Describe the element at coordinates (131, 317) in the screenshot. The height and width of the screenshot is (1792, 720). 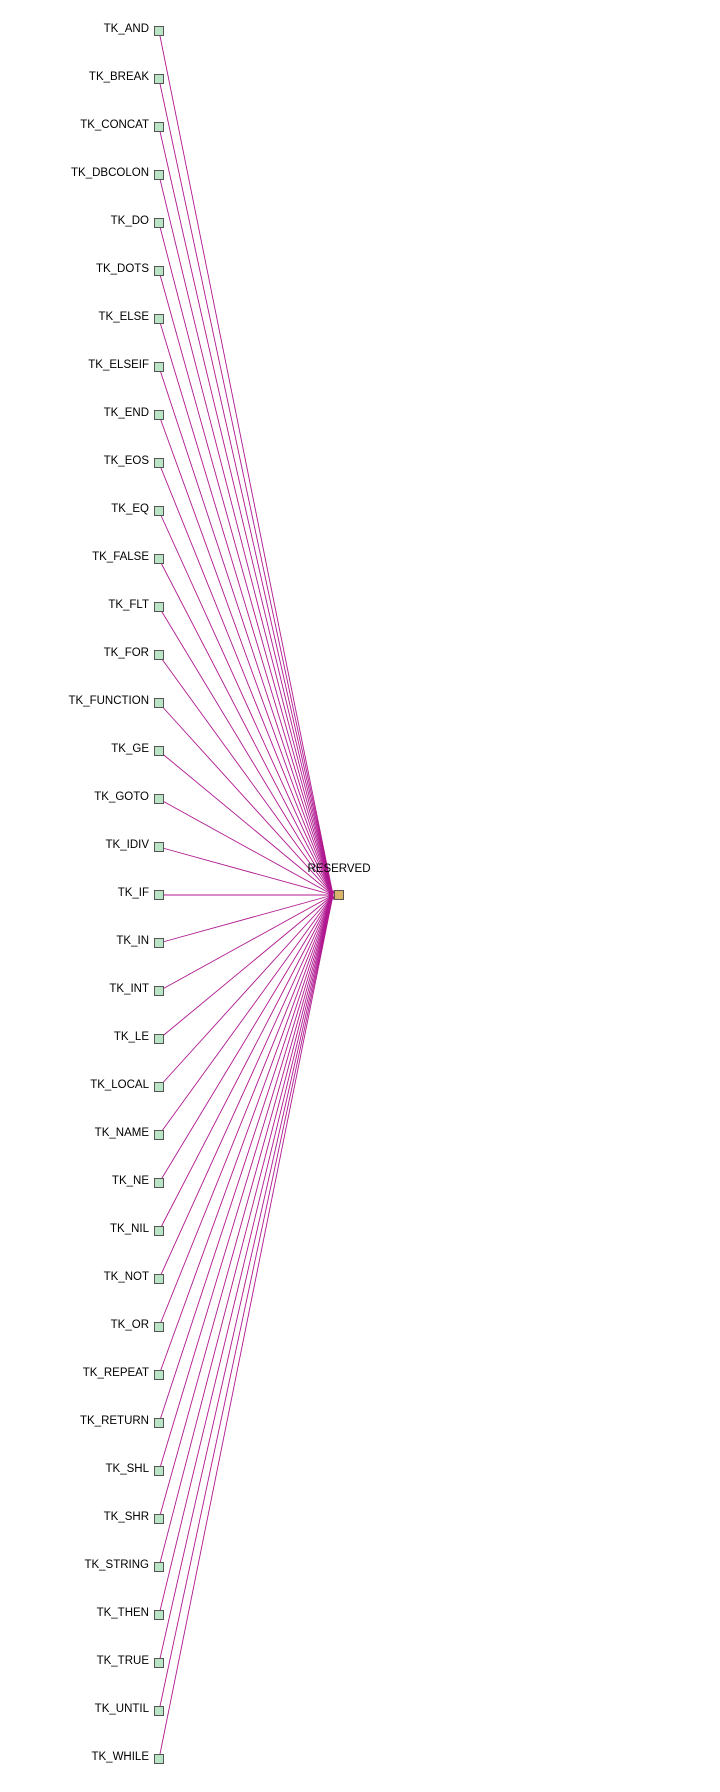
I see `node-tk-else: TK_ELSE` at that location.